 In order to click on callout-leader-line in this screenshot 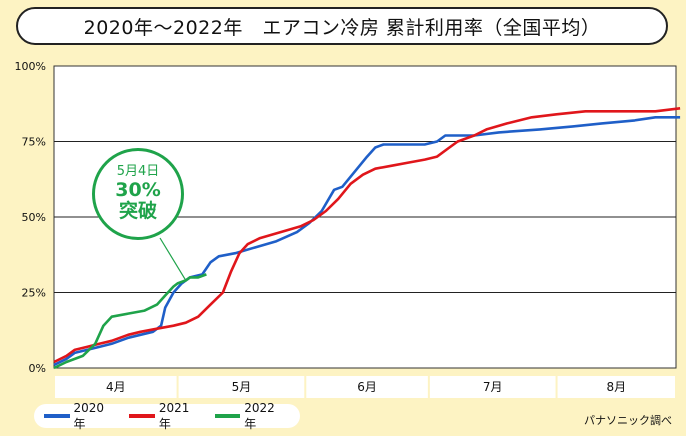, I will do `click(173, 259)`.